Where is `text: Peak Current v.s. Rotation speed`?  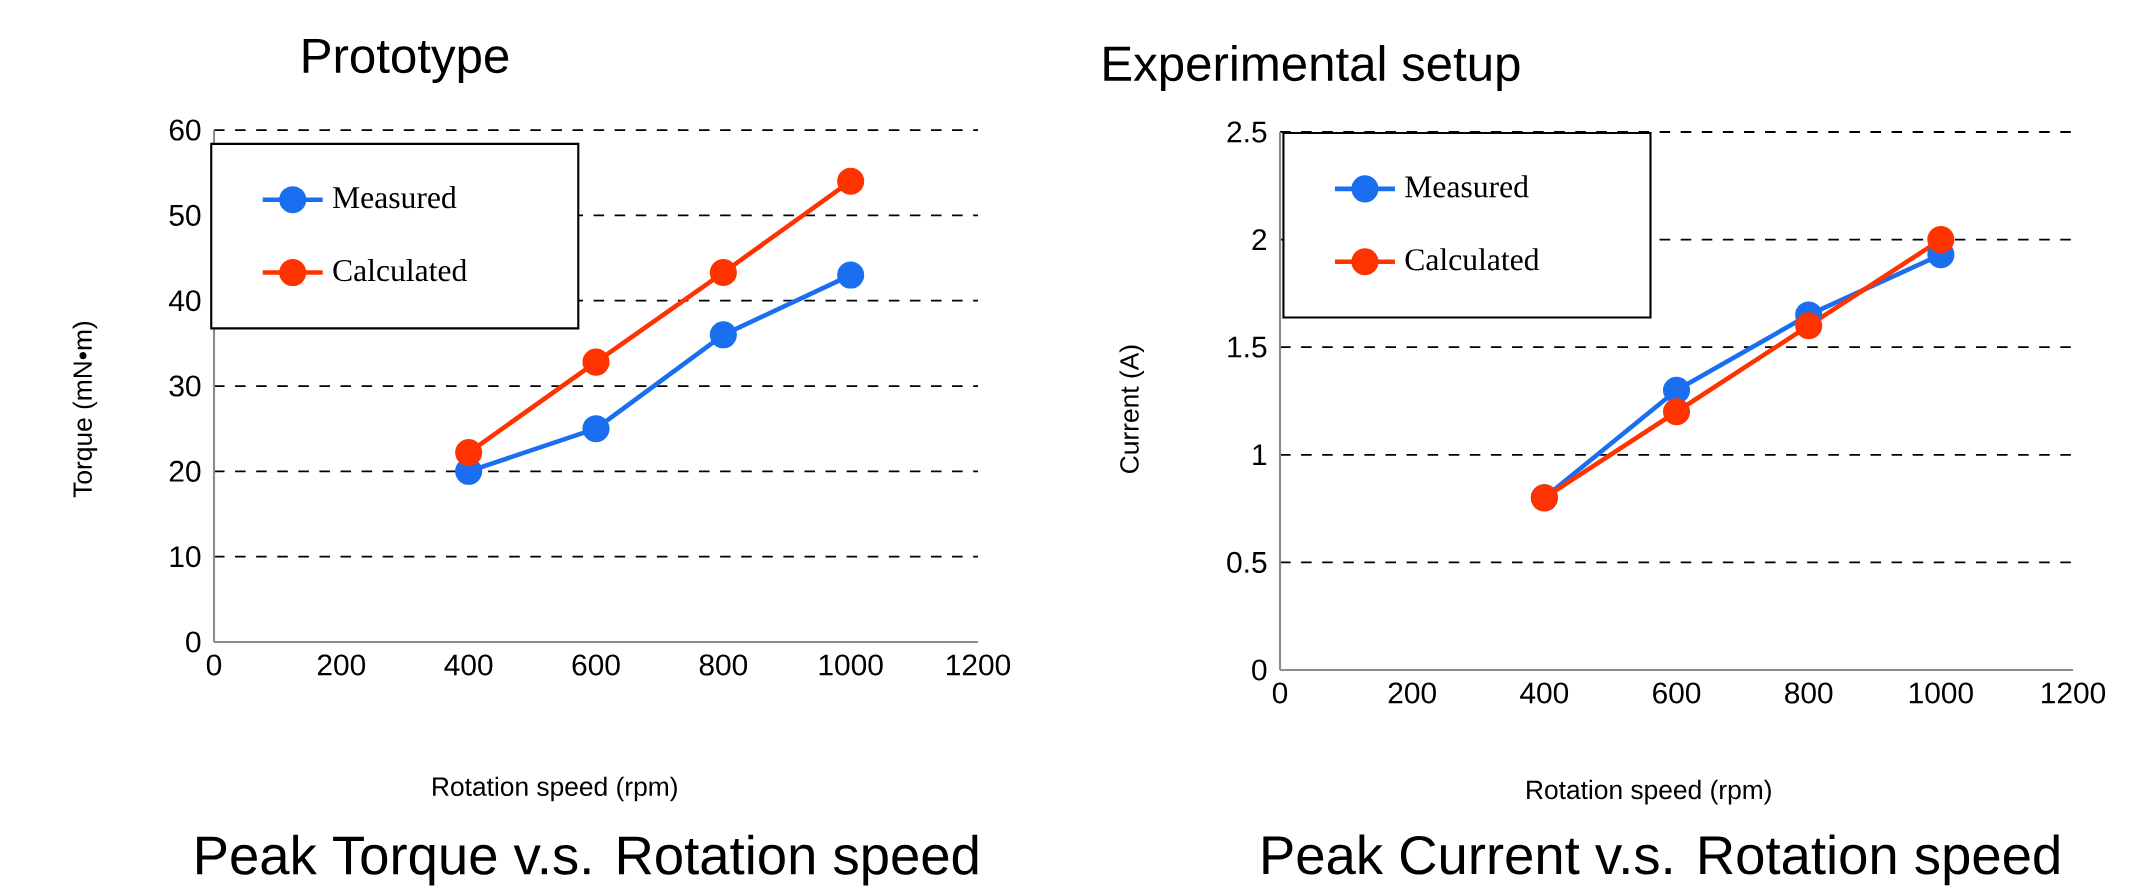 text: Peak Current v.s. Rotation speed is located at coordinates (1661, 860).